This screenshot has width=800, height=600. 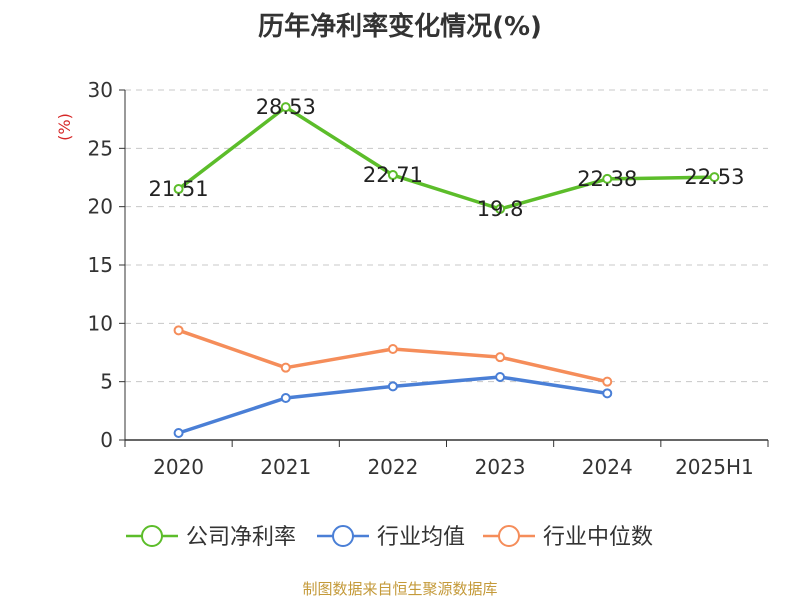 What do you see at coordinates (100, 207) in the screenshot?
I see `y-tick-label: 20` at bounding box center [100, 207].